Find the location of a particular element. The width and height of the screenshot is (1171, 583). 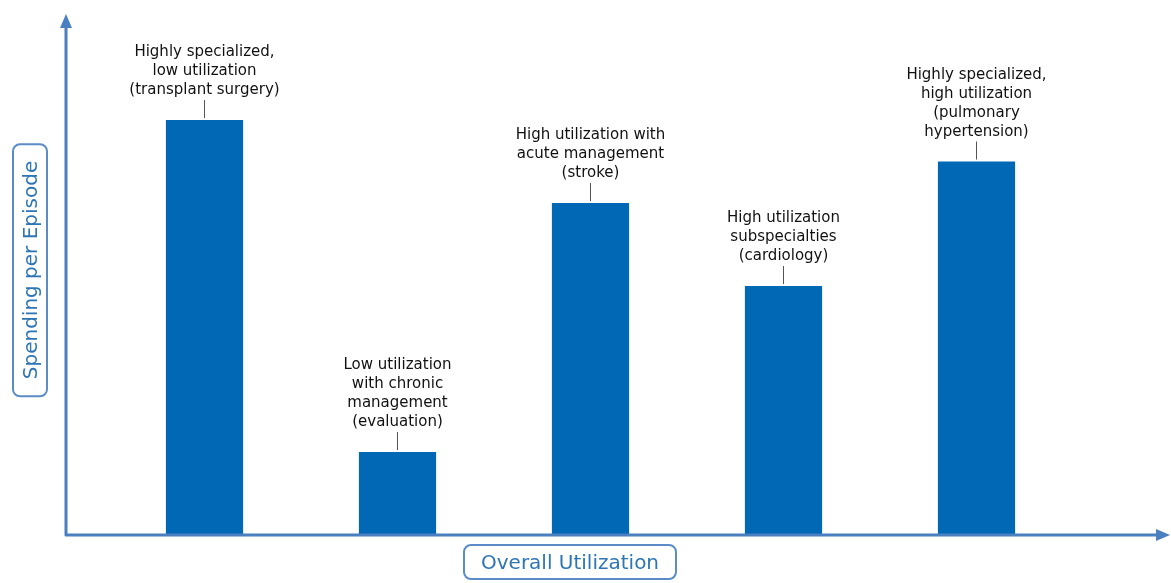

text: Highly specialized, low utilization (transplant surgery) is located at coordinates (204, 70).